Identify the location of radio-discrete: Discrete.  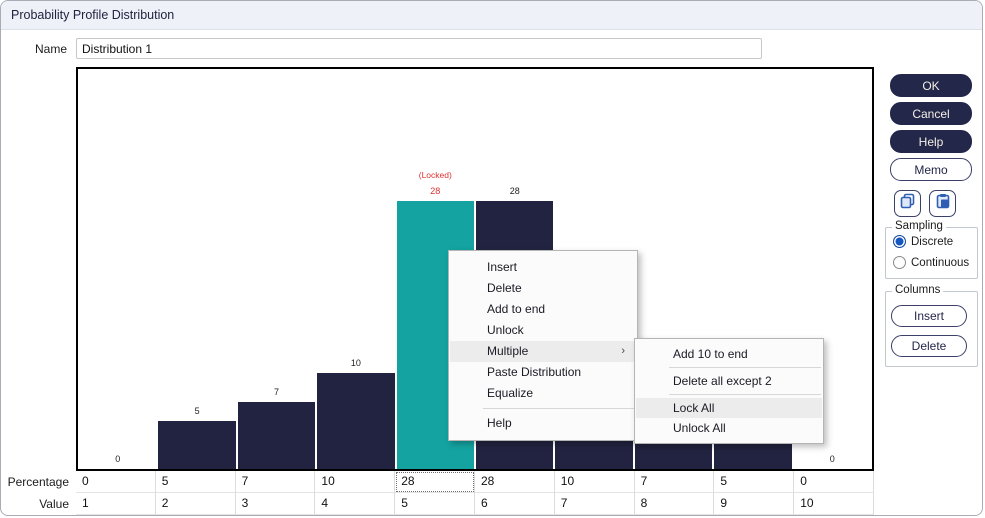
(923, 241).